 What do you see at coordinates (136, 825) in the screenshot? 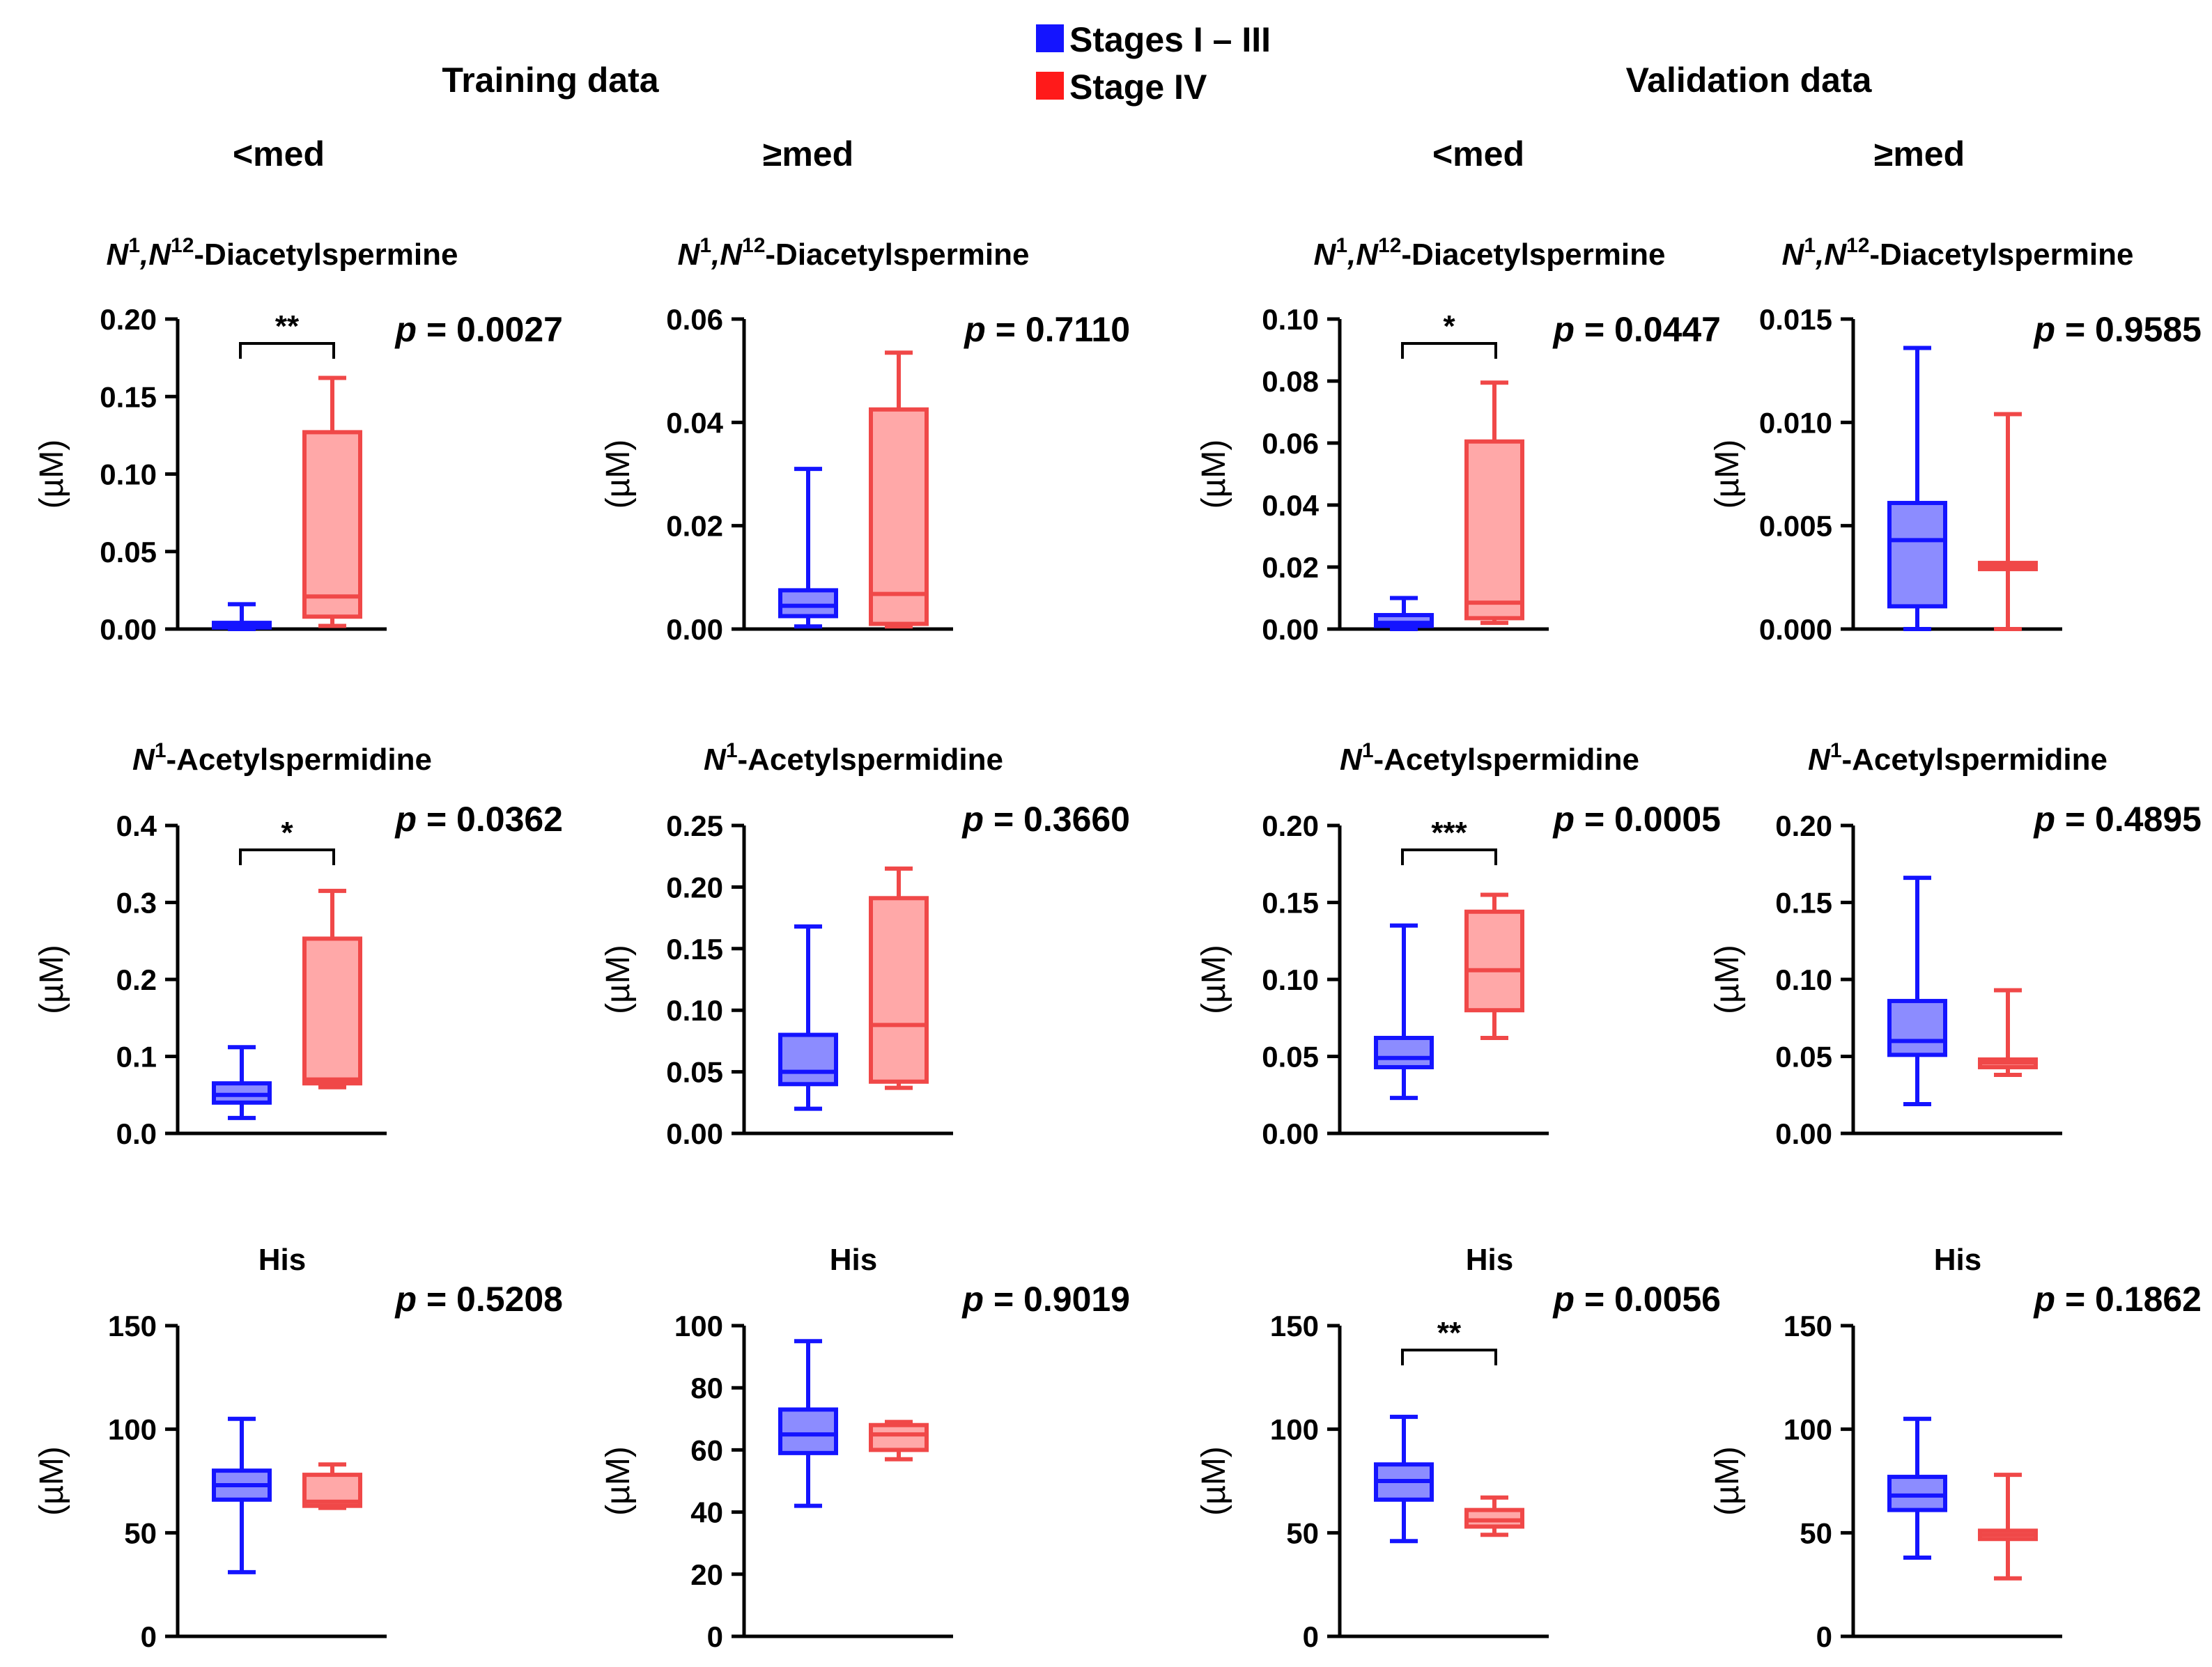
I see `y-tick-label: 0.4` at bounding box center [136, 825].